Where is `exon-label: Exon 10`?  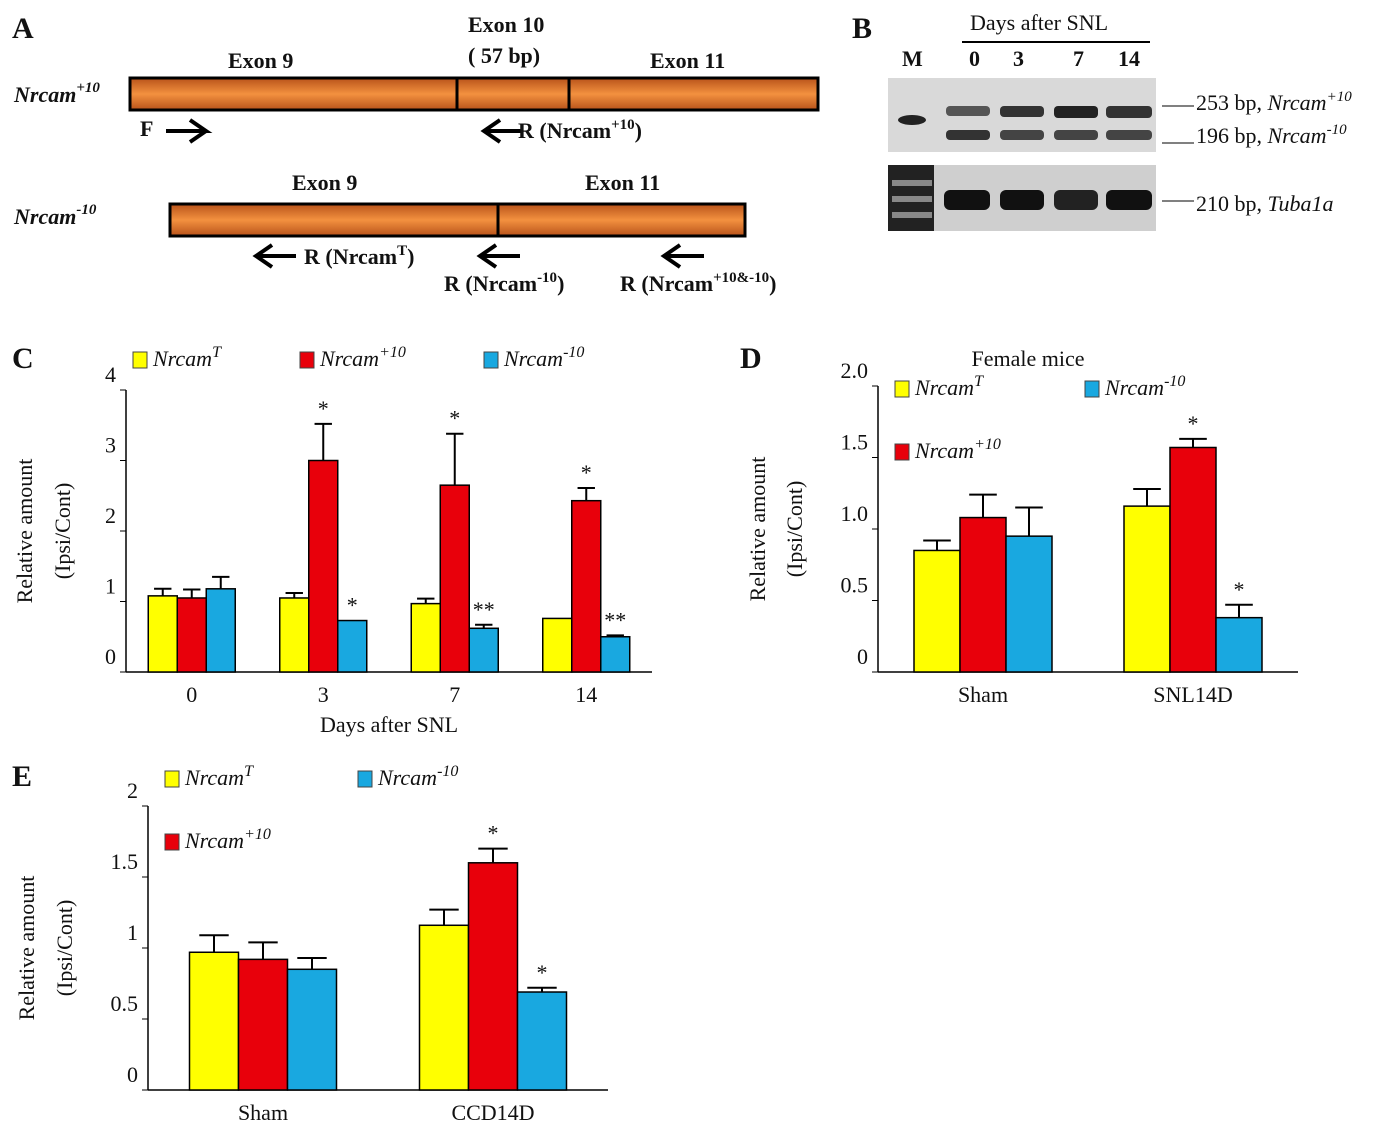
exon-label: Exon 10 is located at coordinates (506, 24).